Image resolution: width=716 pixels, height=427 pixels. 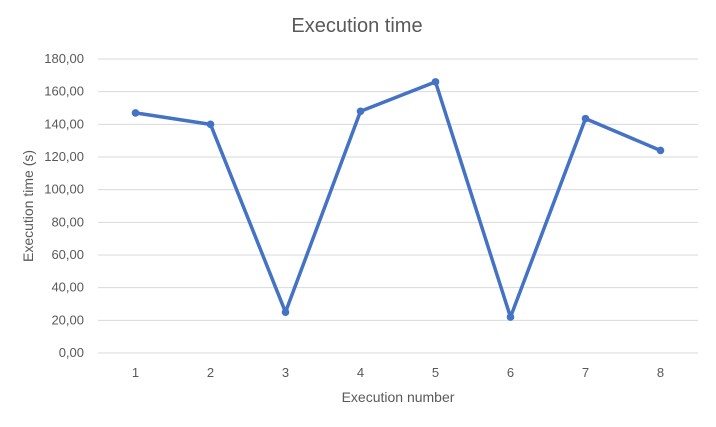 What do you see at coordinates (398, 397) in the screenshot?
I see `x-axis-label: Execution number` at bounding box center [398, 397].